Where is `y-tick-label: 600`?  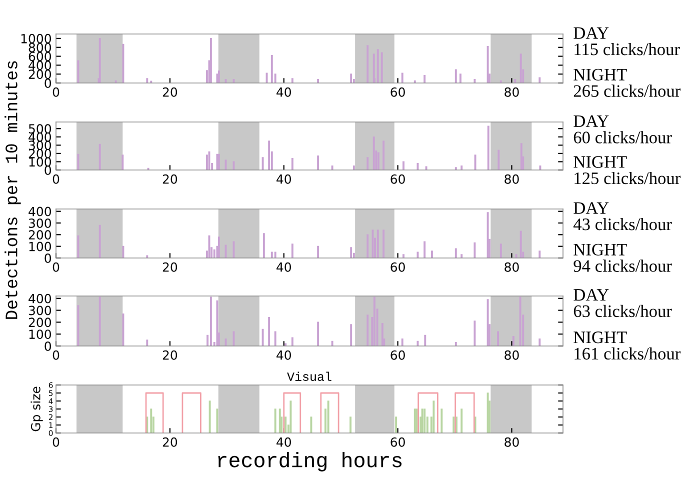
y-tick-label: 600 is located at coordinates (40, 57).